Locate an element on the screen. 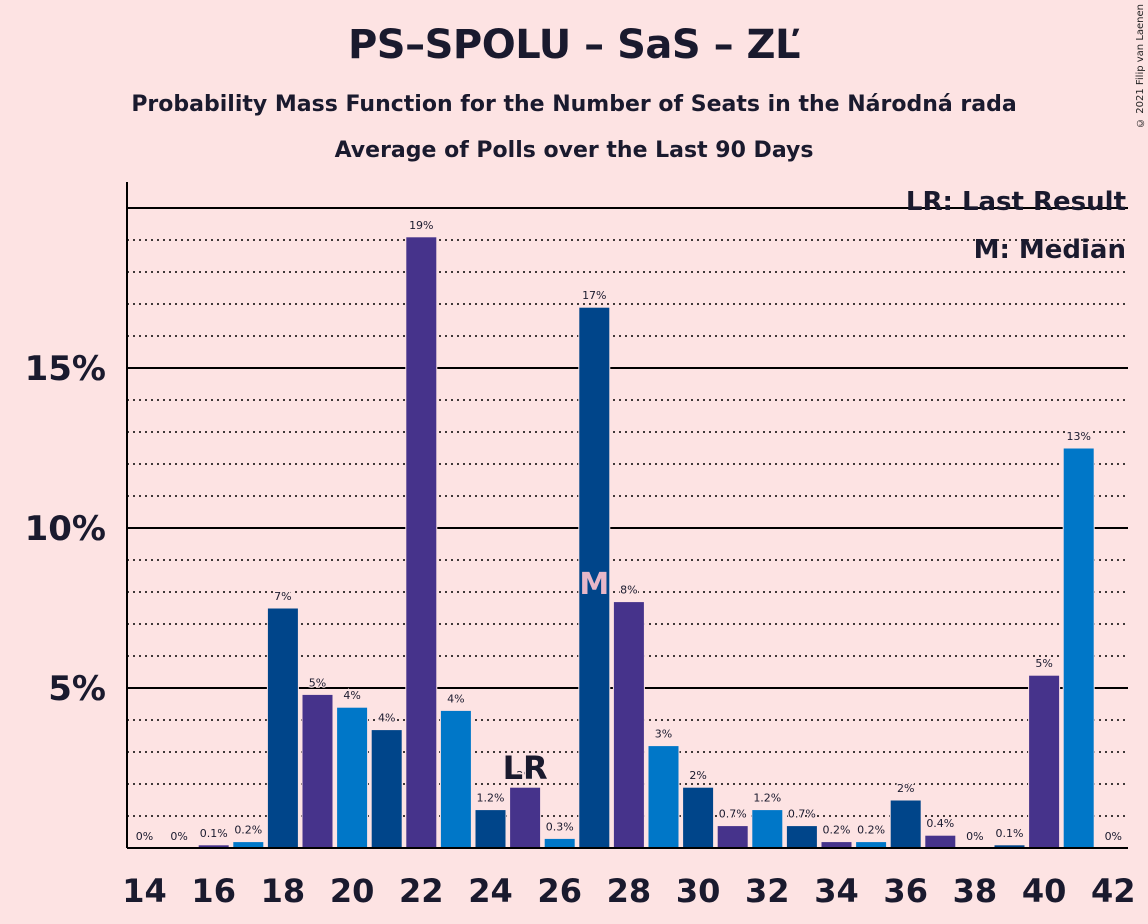 The image size is (1148, 924). x-tick-label: 36 is located at coordinates (905, 891).